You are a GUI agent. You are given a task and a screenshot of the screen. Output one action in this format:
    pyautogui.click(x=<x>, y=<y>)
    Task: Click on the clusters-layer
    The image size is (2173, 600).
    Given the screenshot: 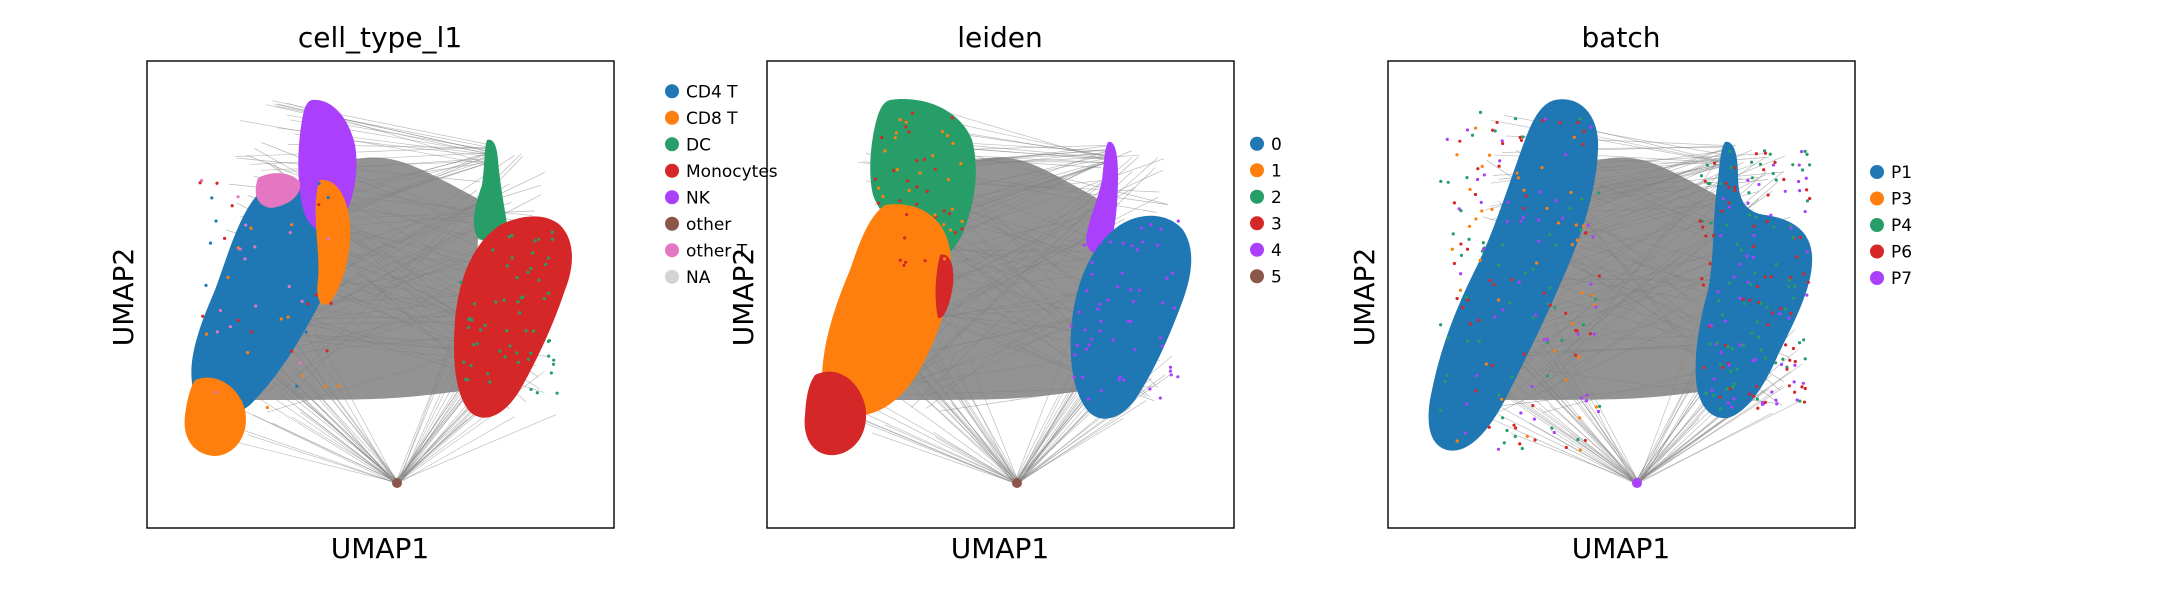 What is the action you would take?
    pyautogui.click(x=1620, y=293)
    